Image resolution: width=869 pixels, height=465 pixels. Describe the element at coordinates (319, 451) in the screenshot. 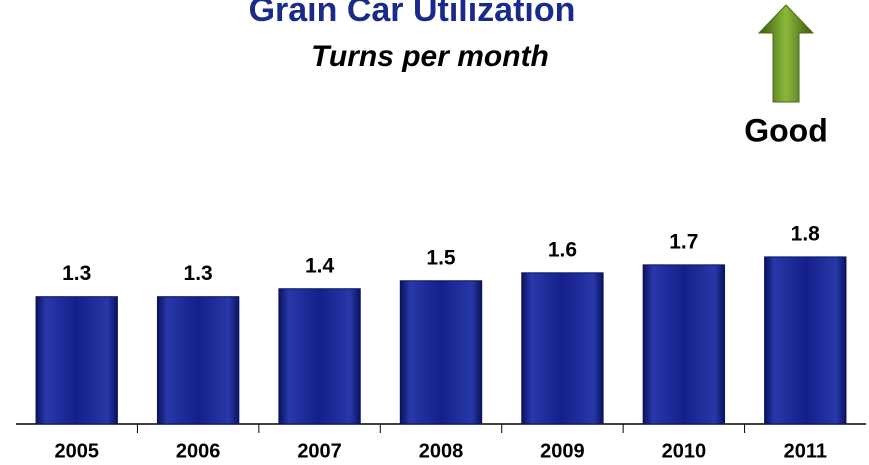

I see `x-tick-label: 2007` at that location.